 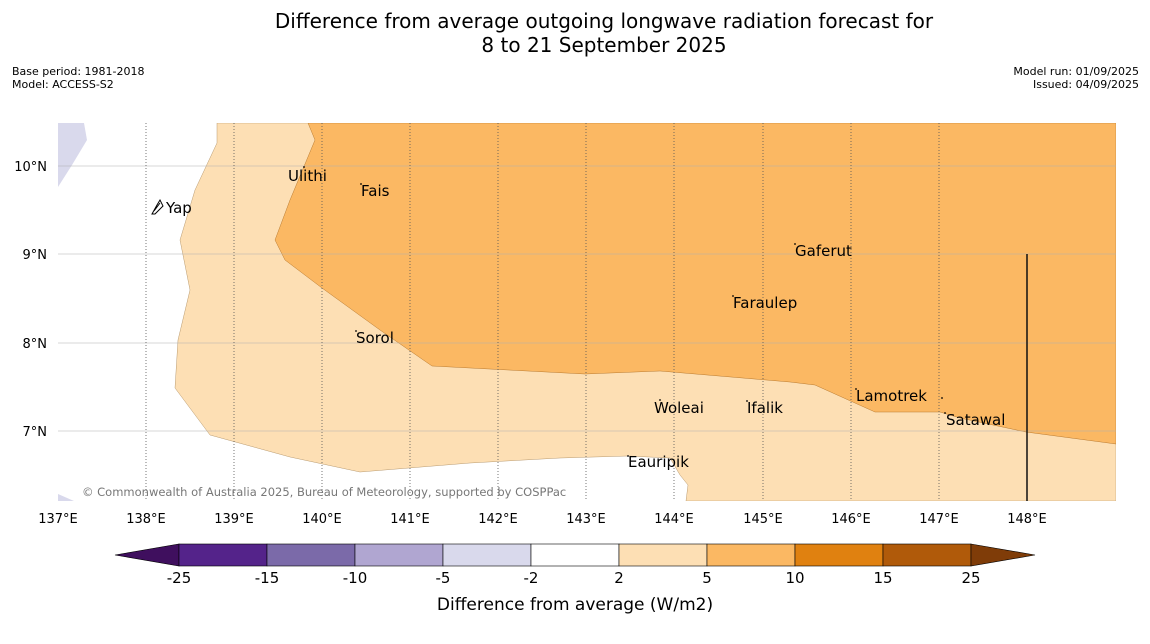 I want to click on cb-tick-6: 2, so click(x=619, y=578).